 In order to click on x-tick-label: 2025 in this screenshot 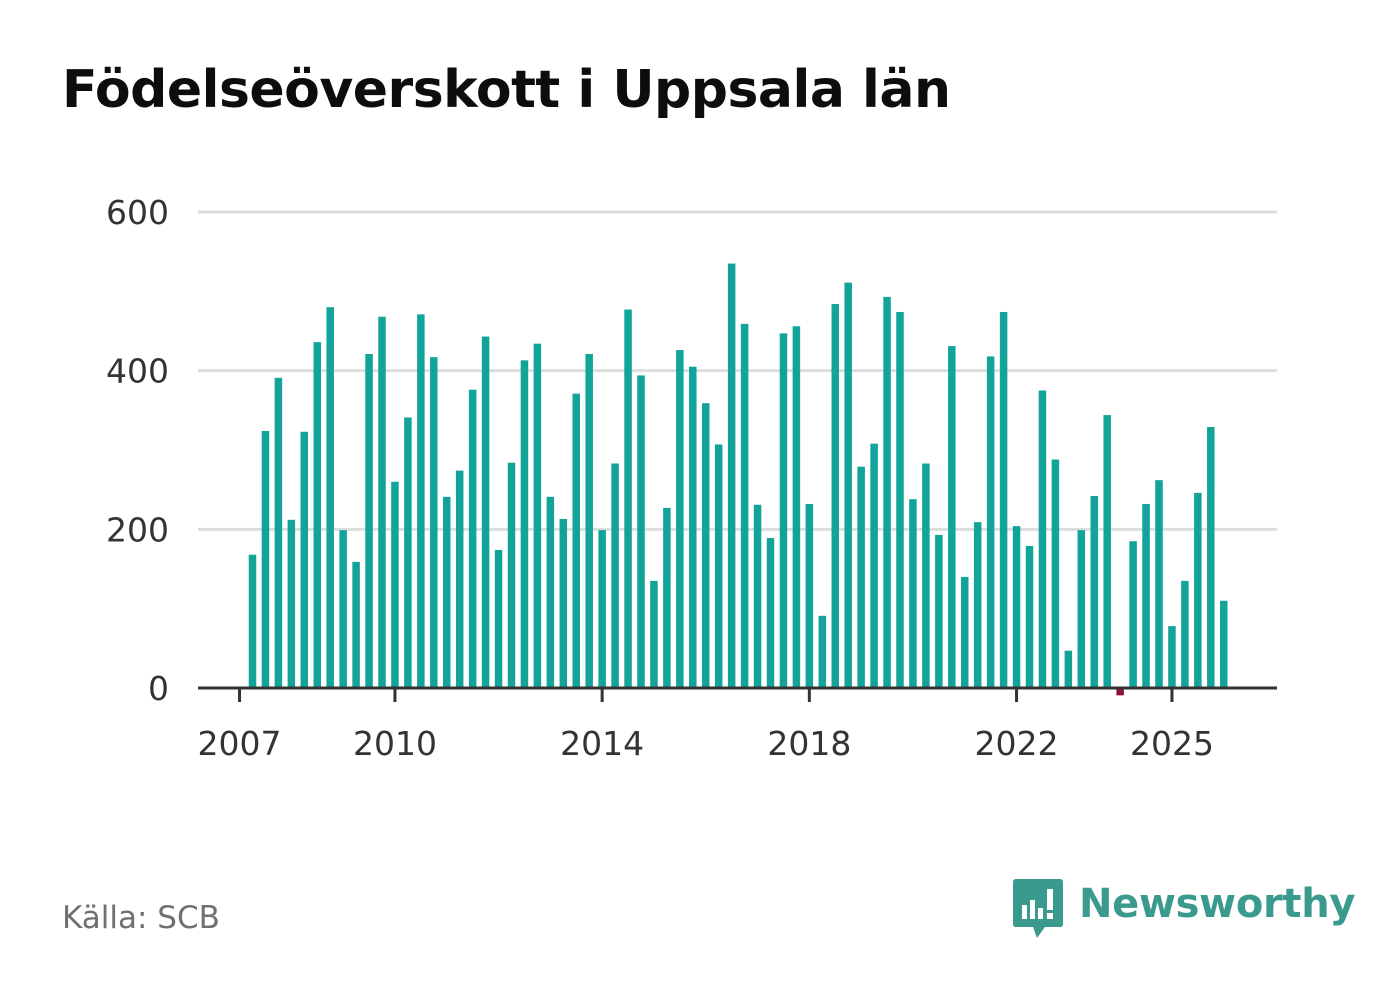, I will do `click(1172, 743)`.